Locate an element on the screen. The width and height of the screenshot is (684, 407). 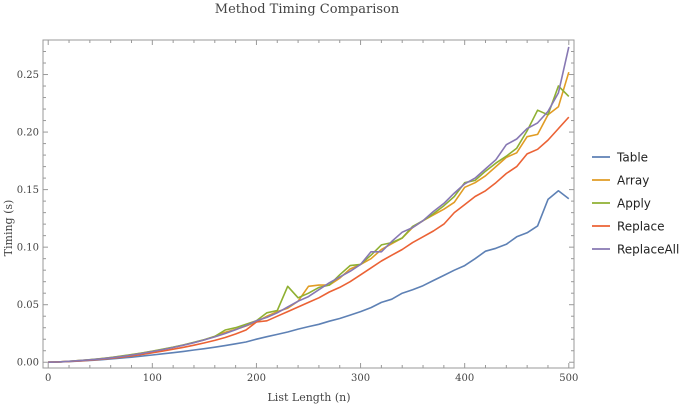
legend: Table Array Apply Replace ReplaceAll is located at coordinates (635, 204).